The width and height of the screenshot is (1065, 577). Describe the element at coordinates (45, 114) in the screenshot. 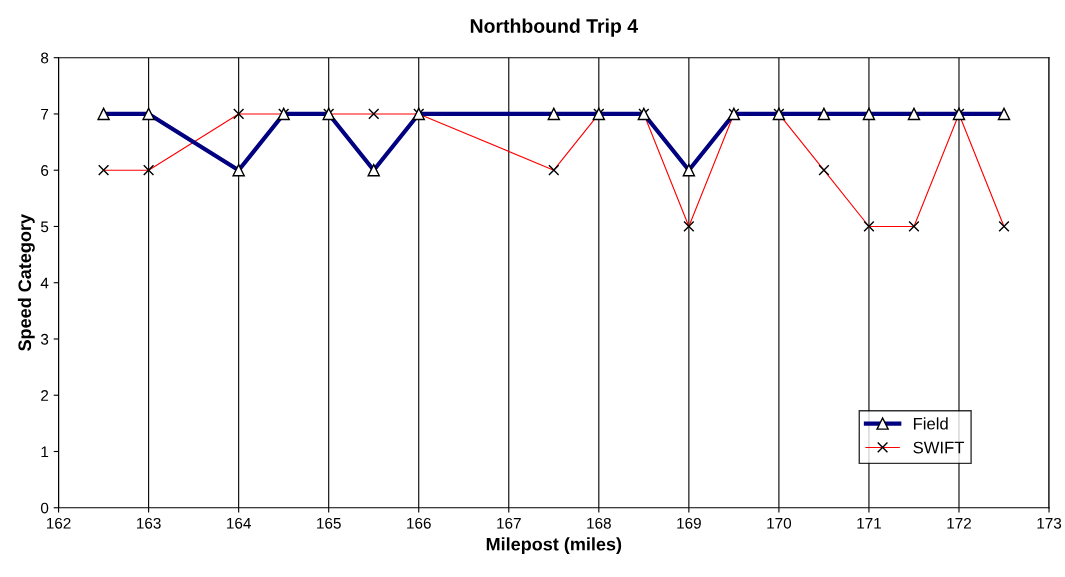

I see `y-tick-label: 7` at that location.